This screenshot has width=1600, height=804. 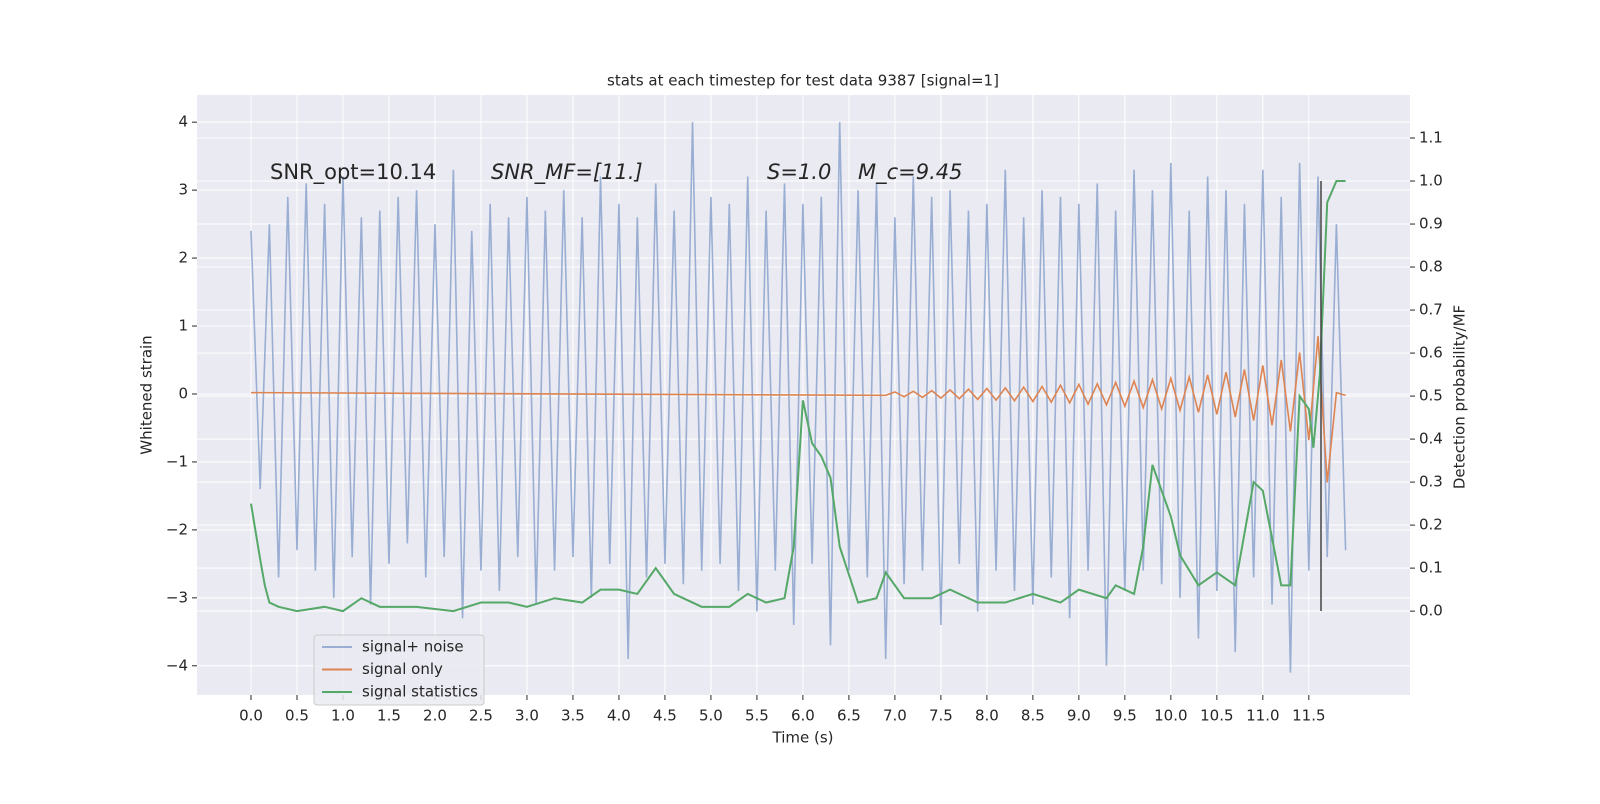 I want to click on y2-tick-label: 0.7, so click(x=1431, y=310).